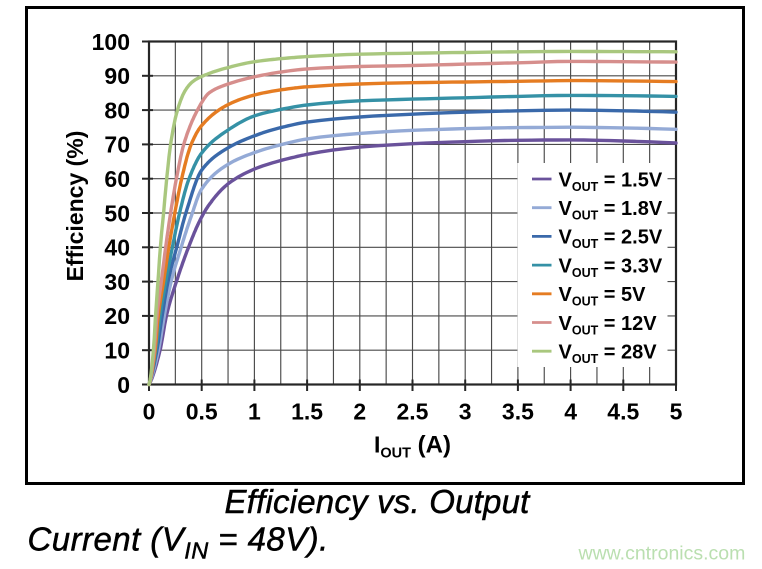 The width and height of the screenshot is (762, 569). Describe the element at coordinates (117, 282) in the screenshot. I see `svg-text: 30` at that location.